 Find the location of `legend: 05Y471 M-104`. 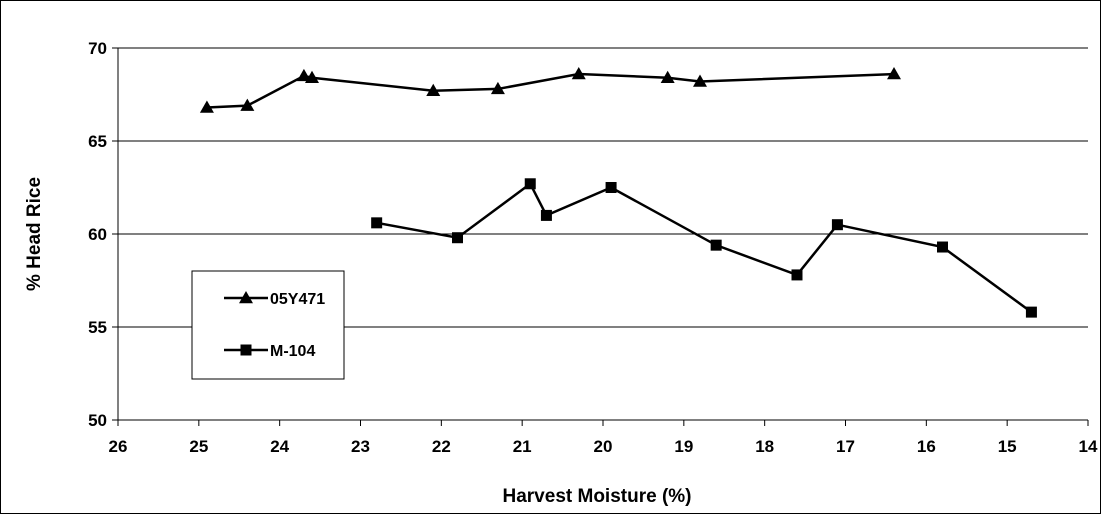

legend: 05Y471 M-104 is located at coordinates (268, 325).